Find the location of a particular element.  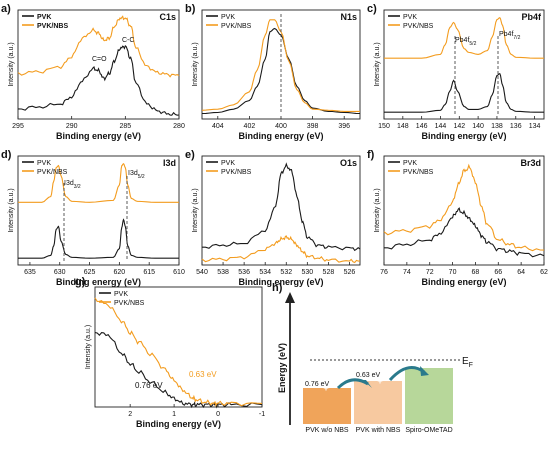

annotation-label: 0.76 eV is located at coordinates (149, 385).